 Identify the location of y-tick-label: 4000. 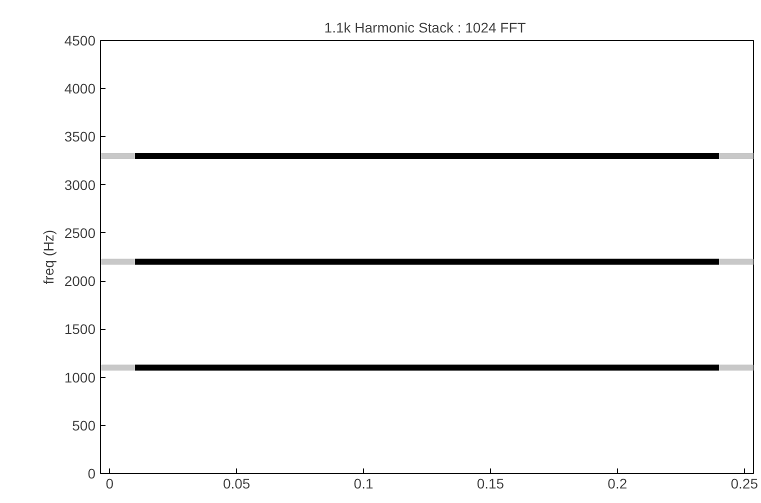
(80, 88).